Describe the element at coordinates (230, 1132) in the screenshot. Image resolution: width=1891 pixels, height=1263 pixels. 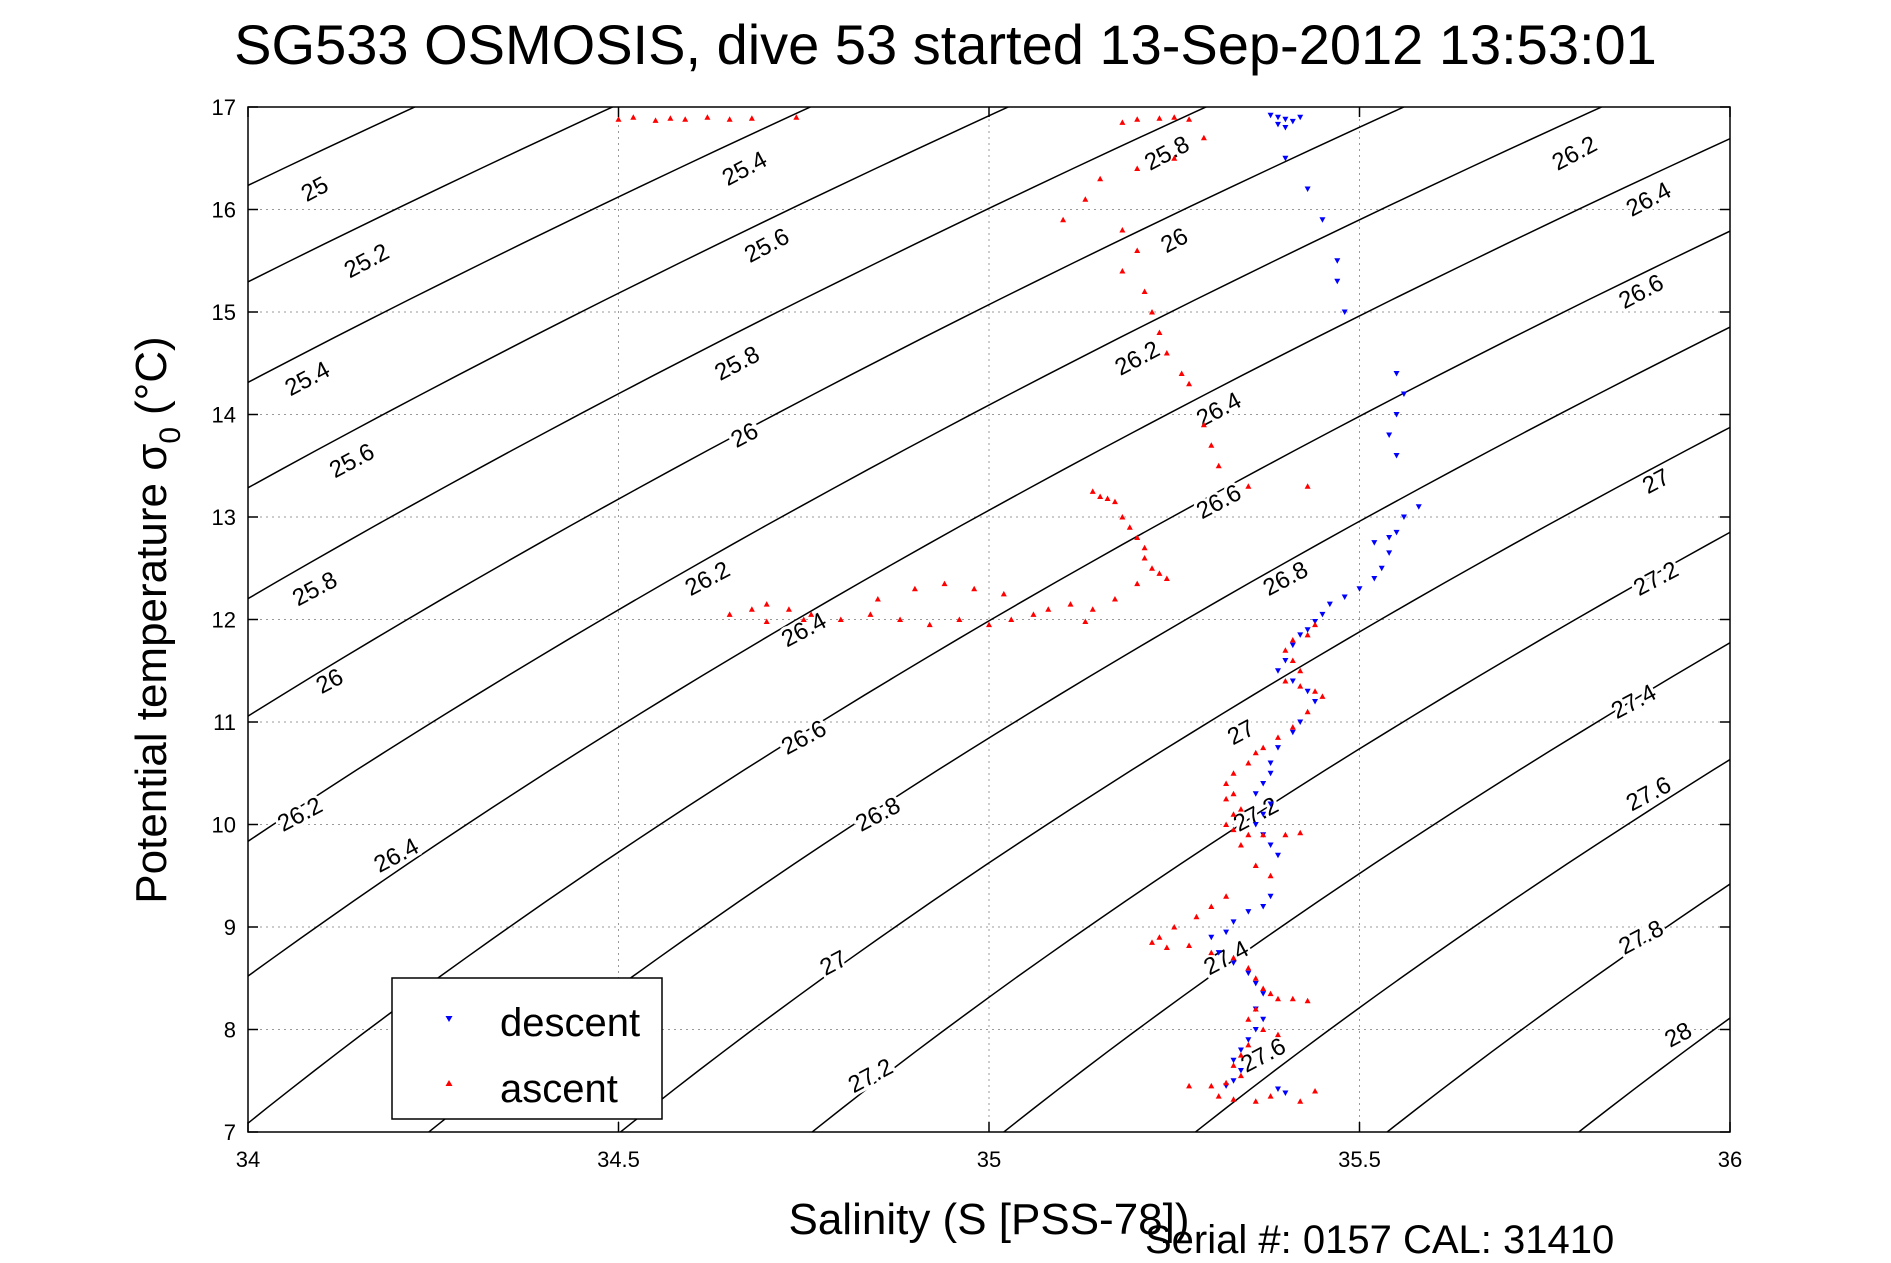
I see `y-tick-label: 7` at that location.